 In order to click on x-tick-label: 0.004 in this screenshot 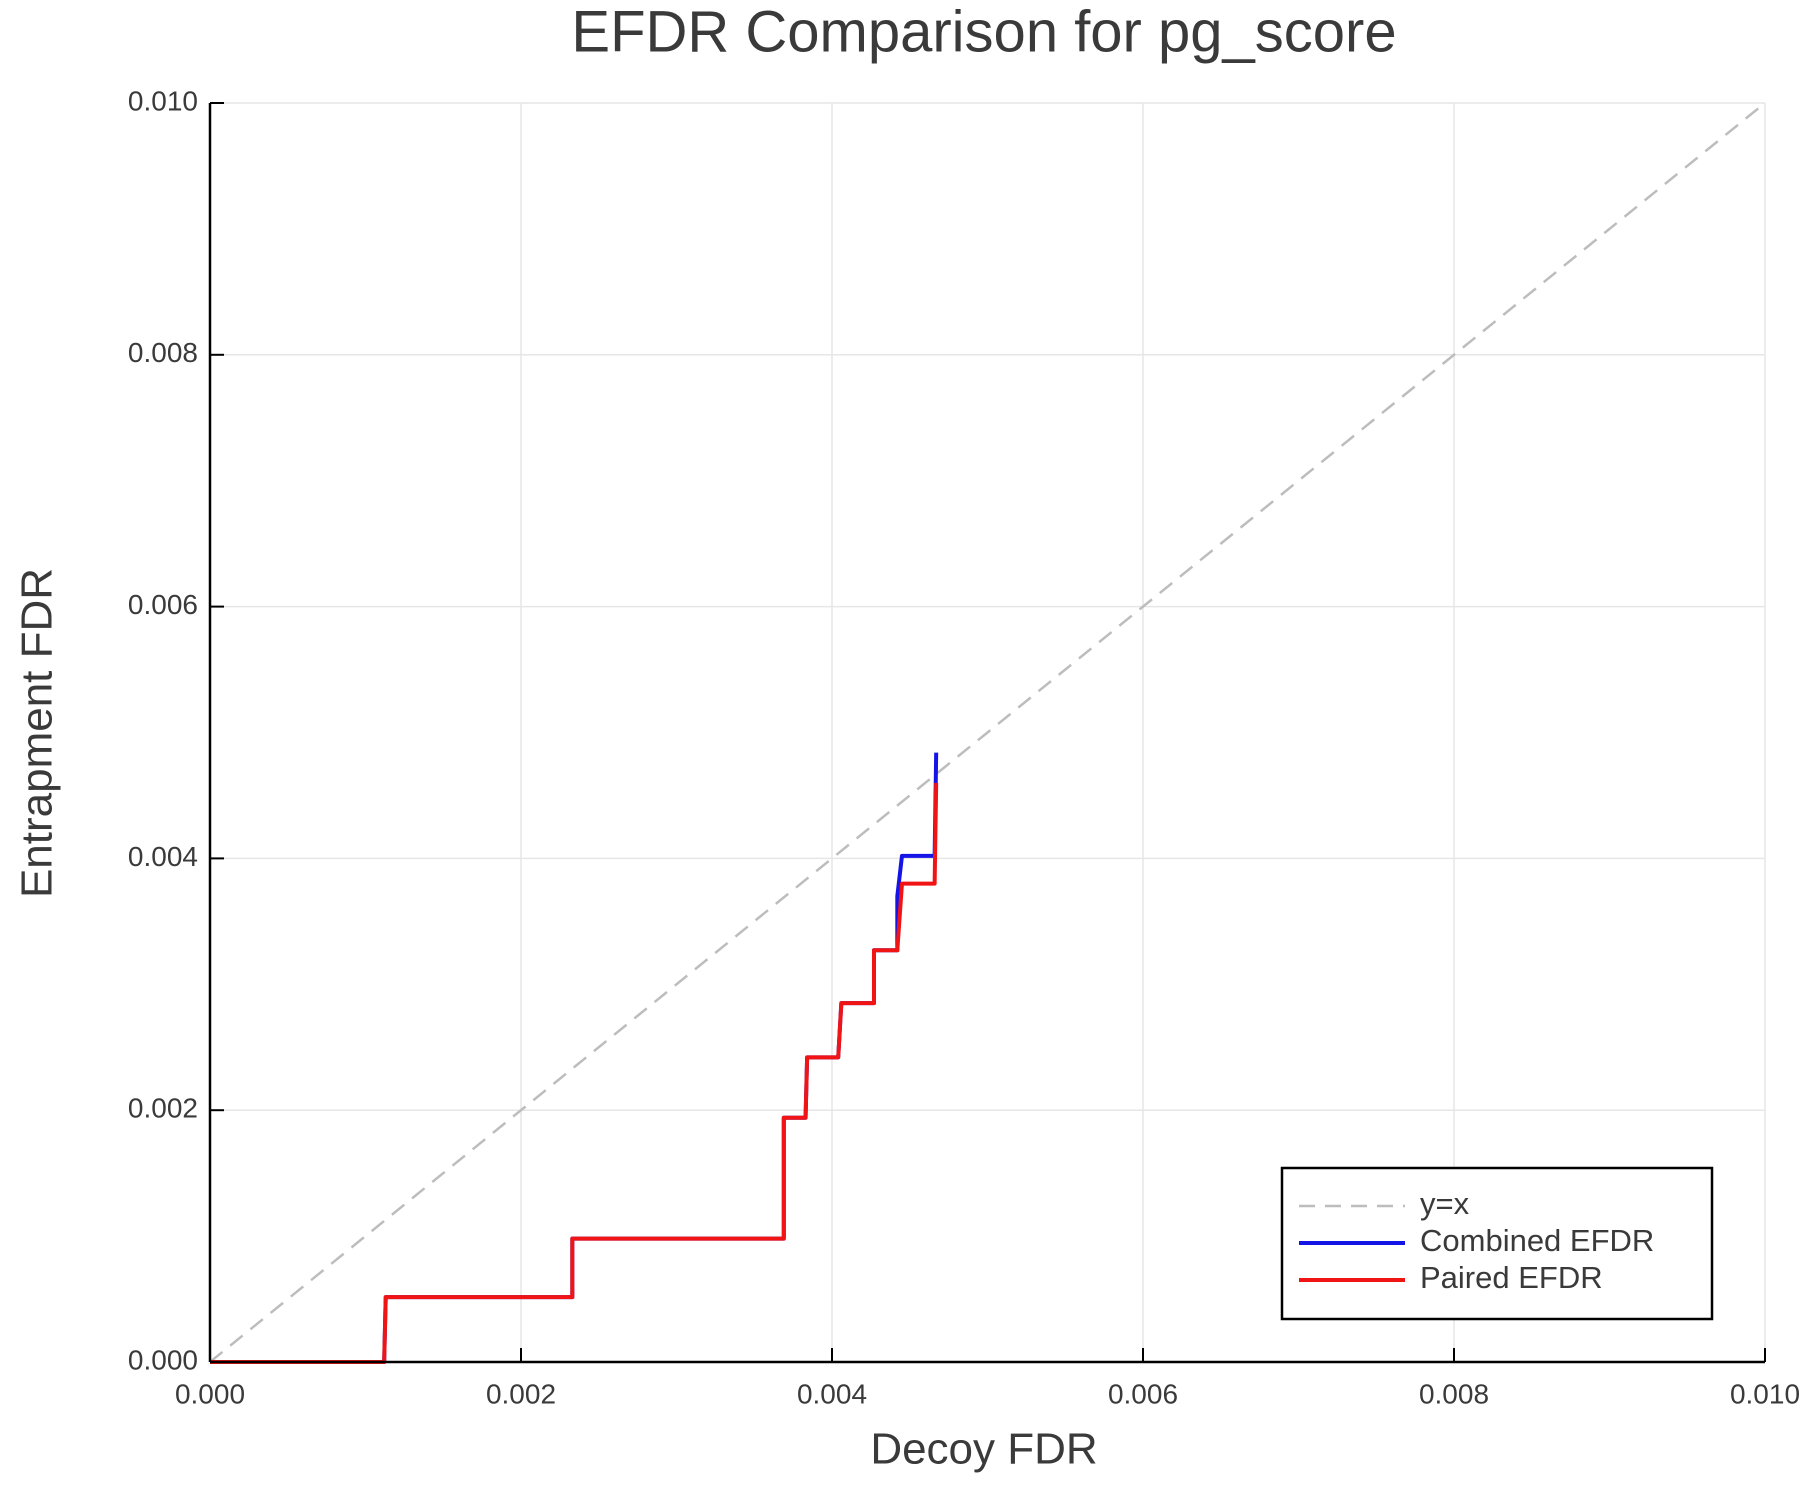, I will do `click(832, 1393)`.